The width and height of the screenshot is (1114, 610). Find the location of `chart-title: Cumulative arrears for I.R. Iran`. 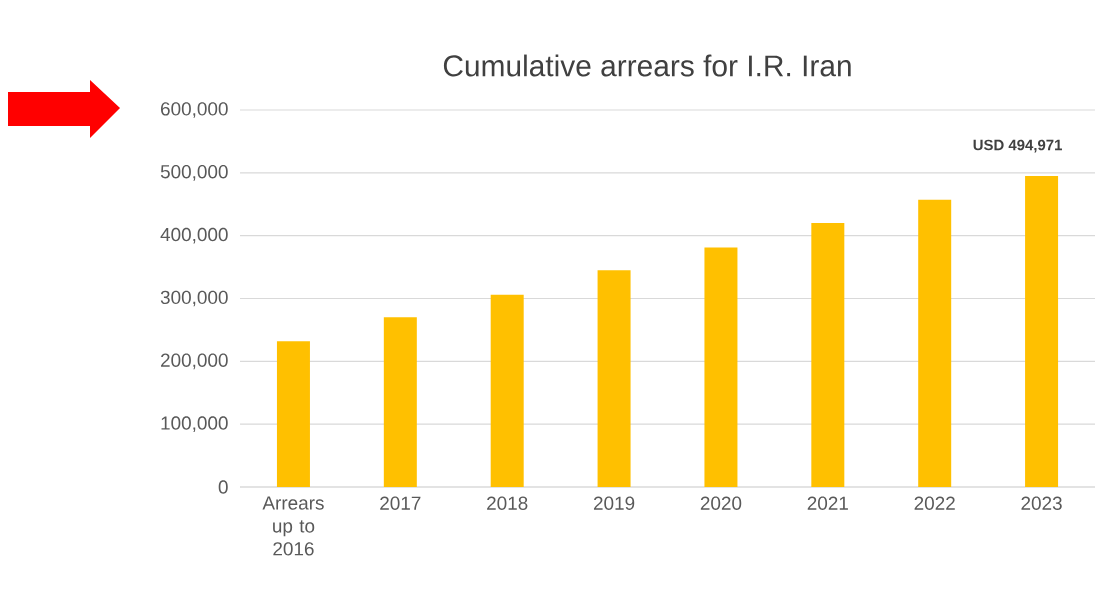

chart-title: Cumulative arrears for I.R. Iran is located at coordinates (647, 65).